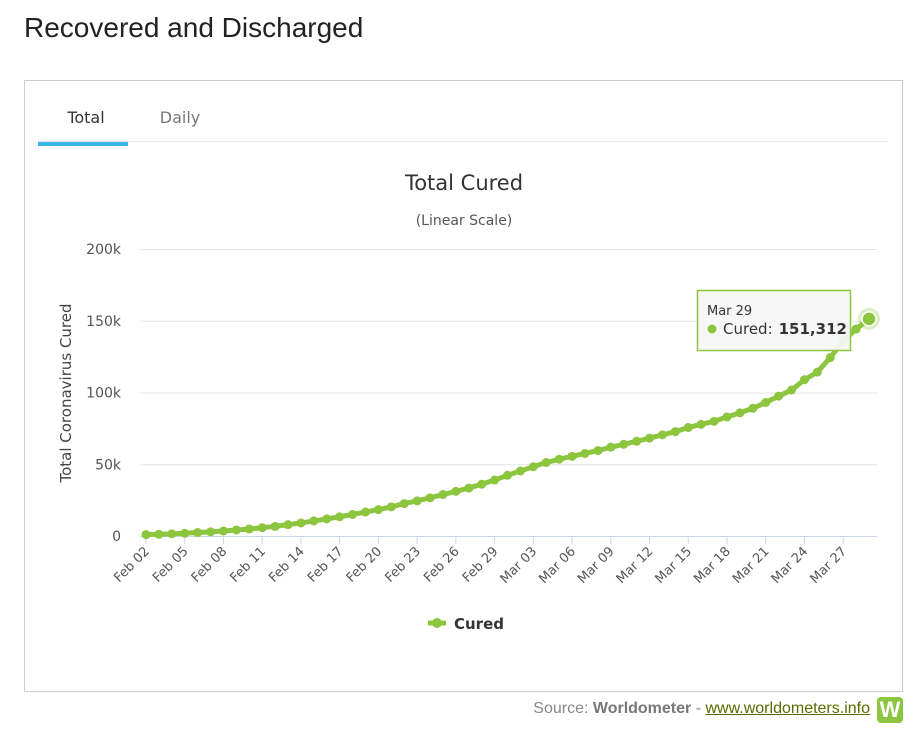 The image size is (916, 734). Describe the element at coordinates (642, 708) in the screenshot. I see `source-name: Worldometer` at that location.